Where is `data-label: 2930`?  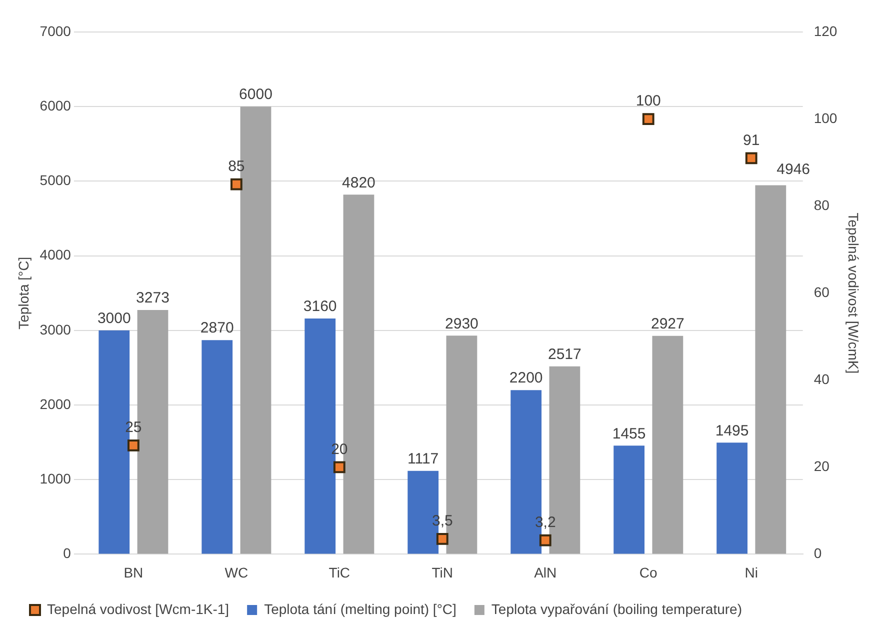
data-label: 2930 is located at coordinates (461, 323).